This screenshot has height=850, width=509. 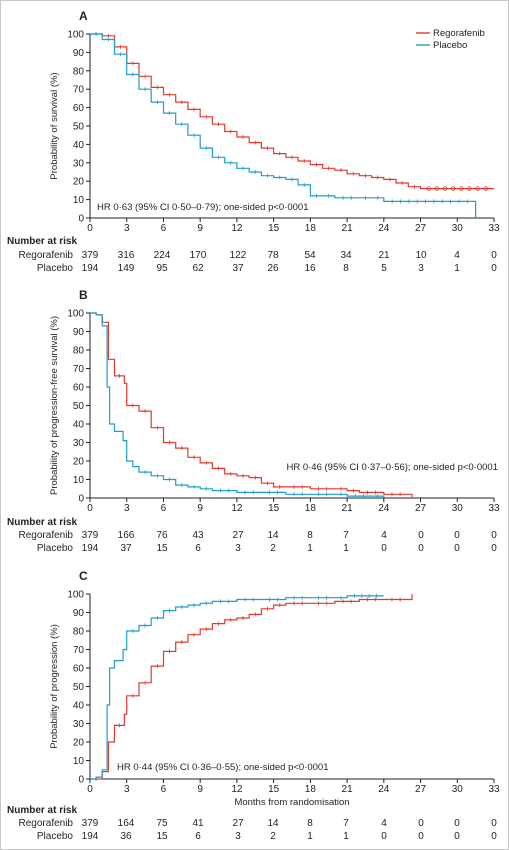 What do you see at coordinates (421, 789) in the screenshot?
I see `x-tick-label: 27` at bounding box center [421, 789].